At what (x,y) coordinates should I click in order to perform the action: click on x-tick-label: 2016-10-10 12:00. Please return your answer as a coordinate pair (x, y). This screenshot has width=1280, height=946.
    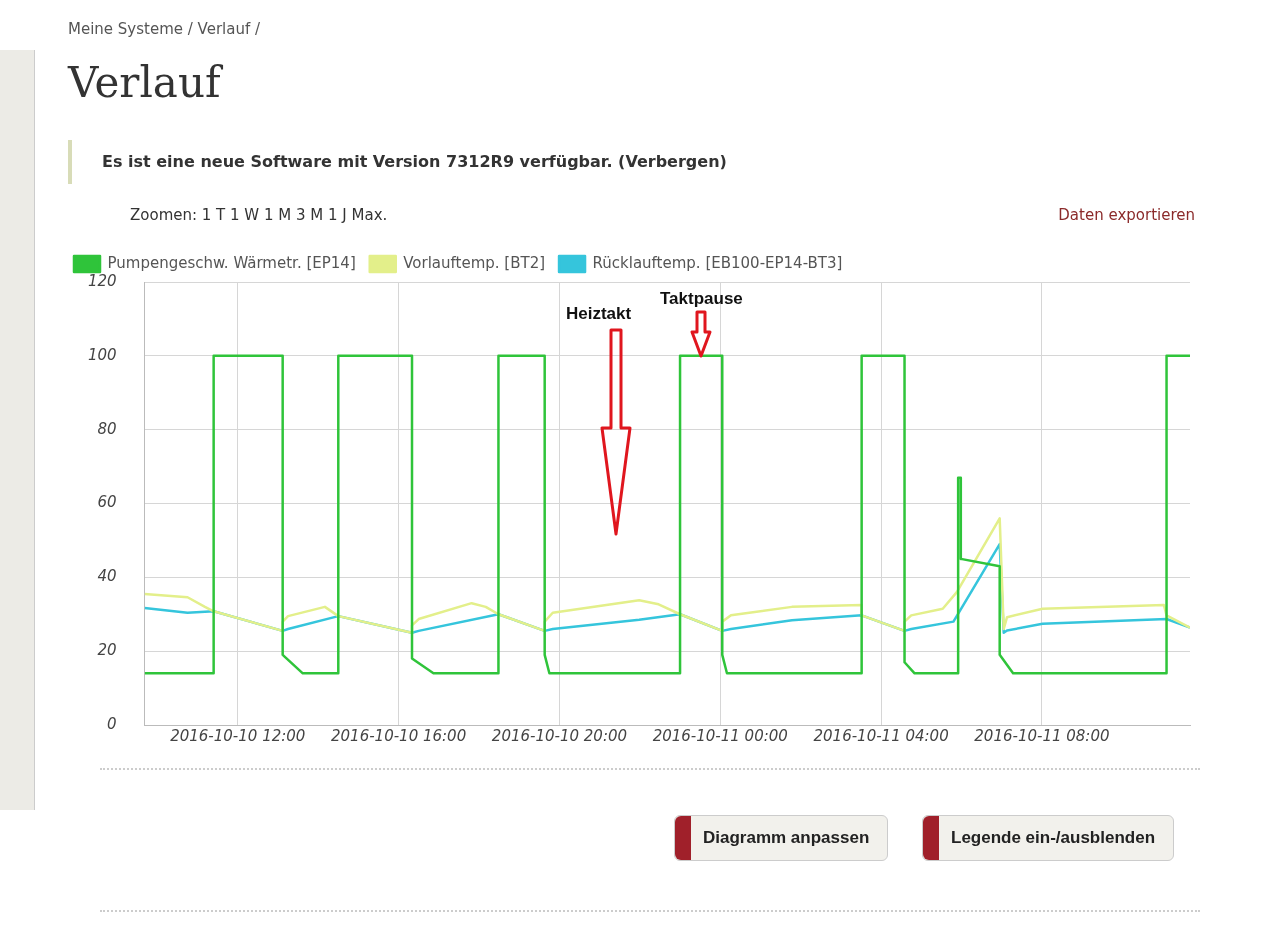
    Looking at the image, I should click on (238, 735).